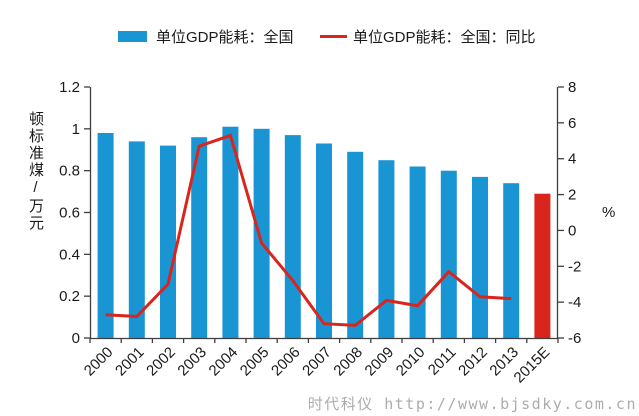 Image resolution: width=639 pixels, height=416 pixels. I want to click on legend-item-bar-series: 单位GDP能耗：全国, so click(206, 36).